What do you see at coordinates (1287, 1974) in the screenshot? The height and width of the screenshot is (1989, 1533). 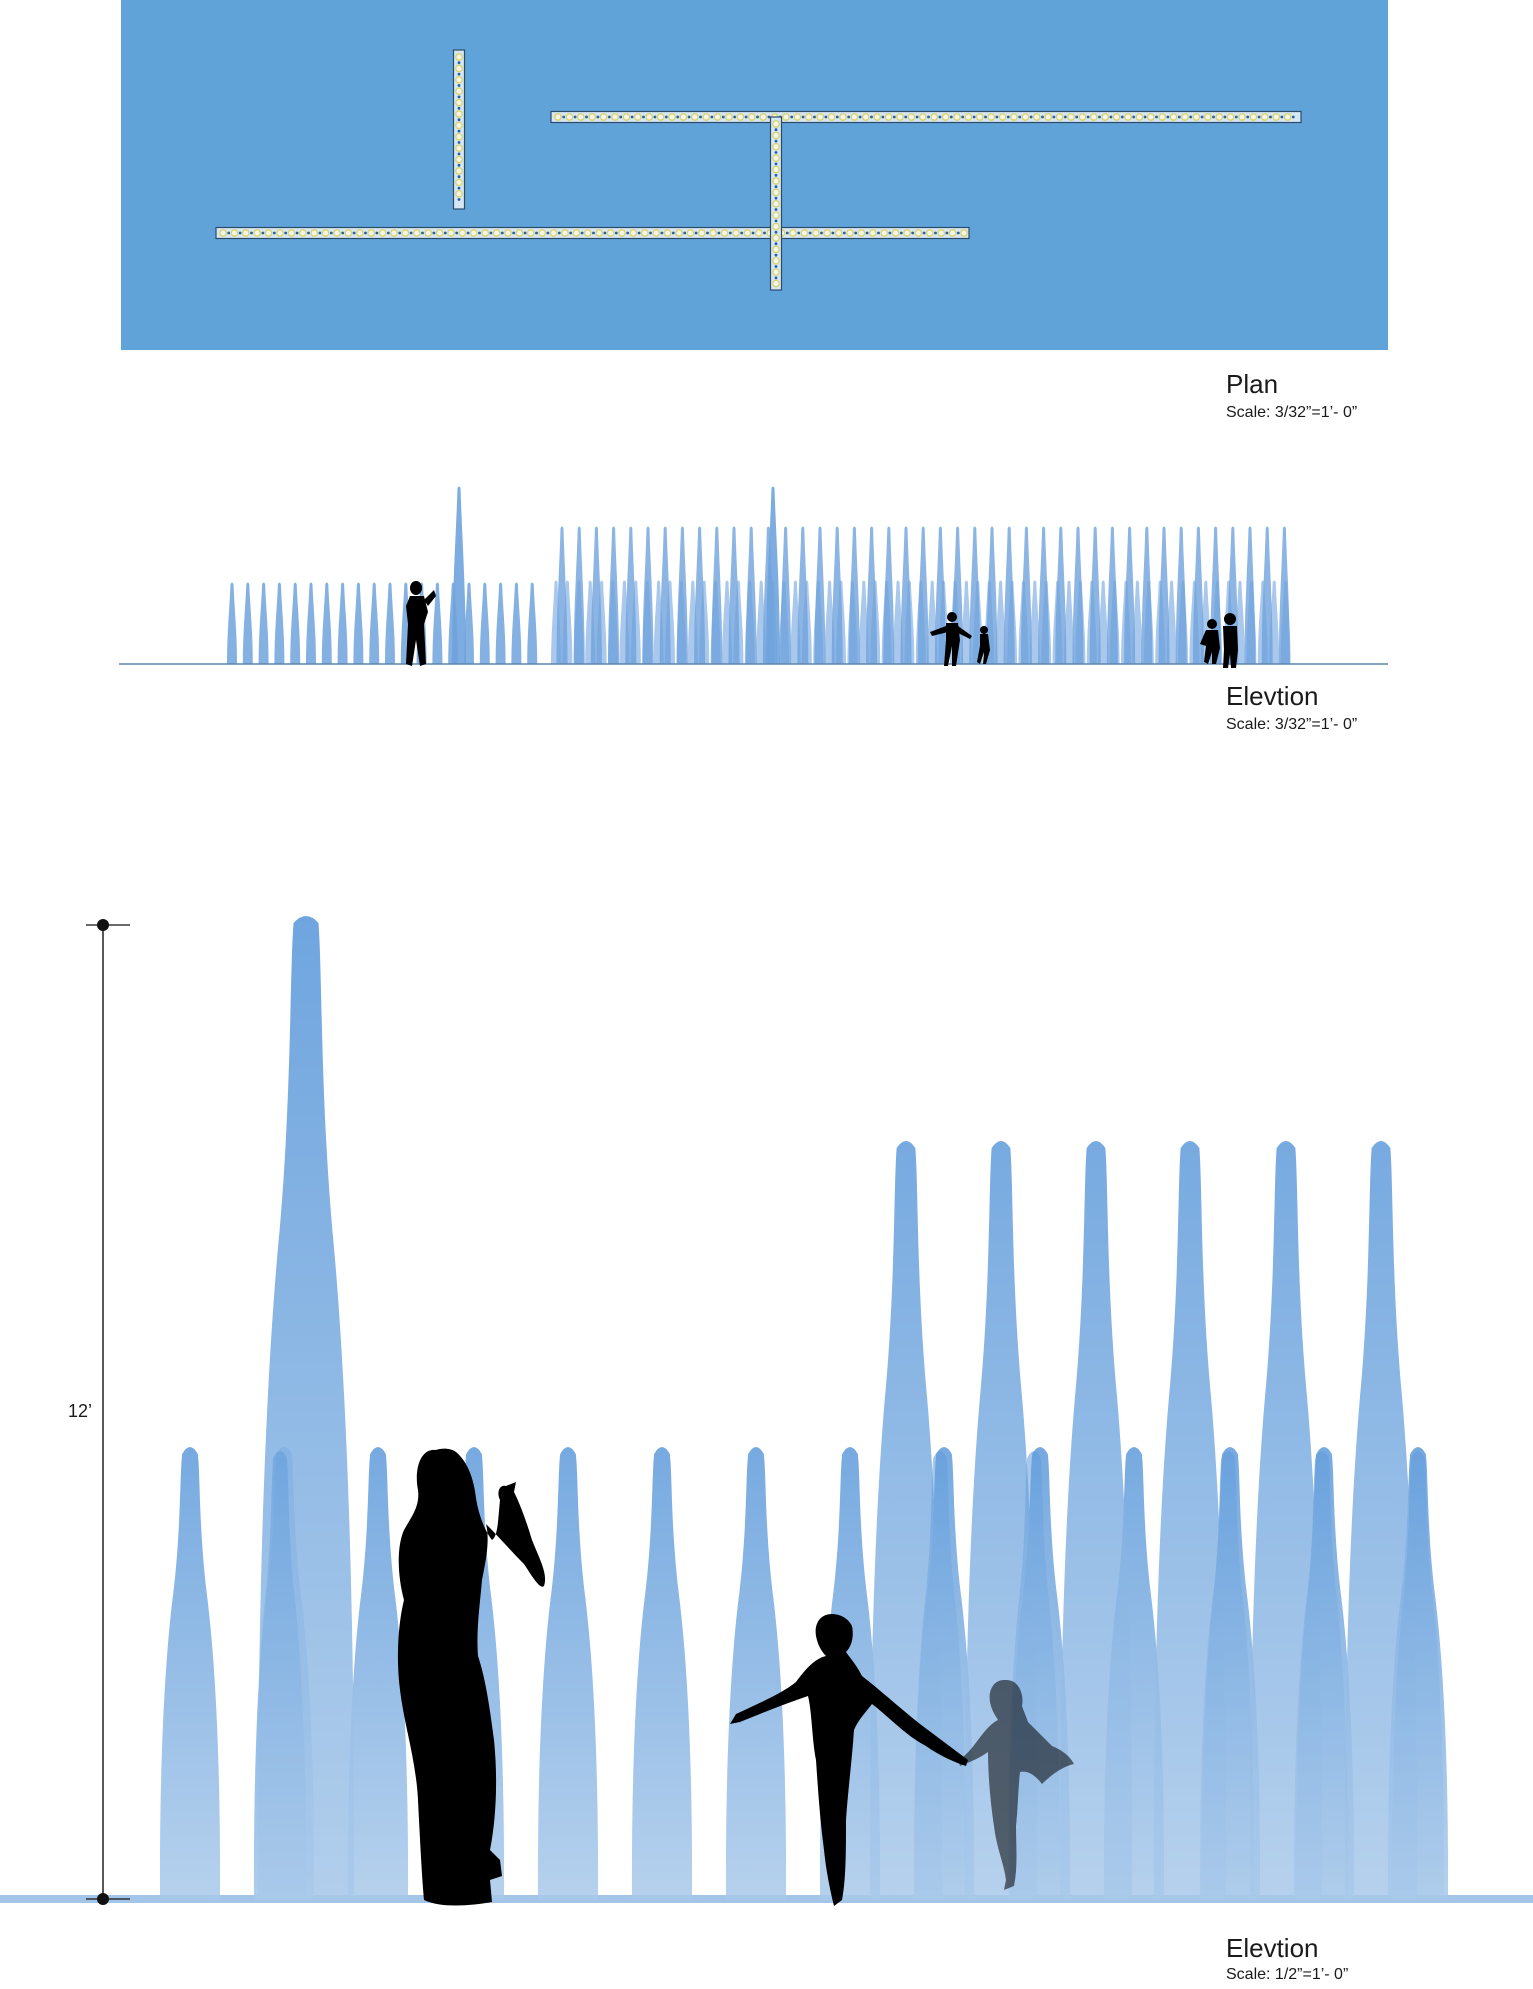 I see `elevation-large-scale: Scale: 1/2”=1’- 0”` at bounding box center [1287, 1974].